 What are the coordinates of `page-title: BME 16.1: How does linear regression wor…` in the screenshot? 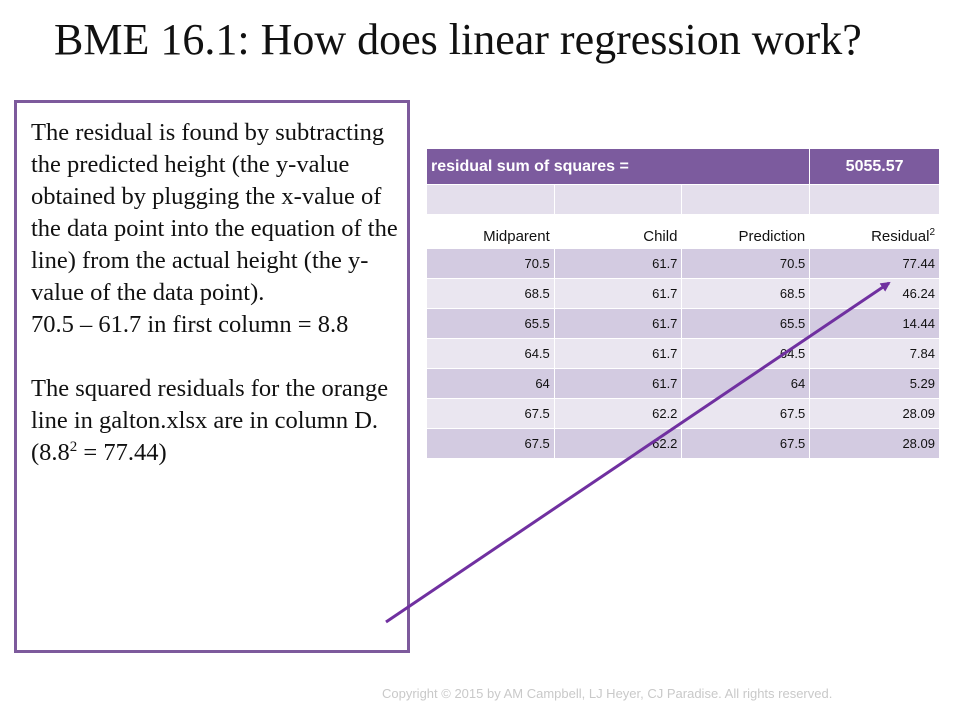 It's located at (458, 39).